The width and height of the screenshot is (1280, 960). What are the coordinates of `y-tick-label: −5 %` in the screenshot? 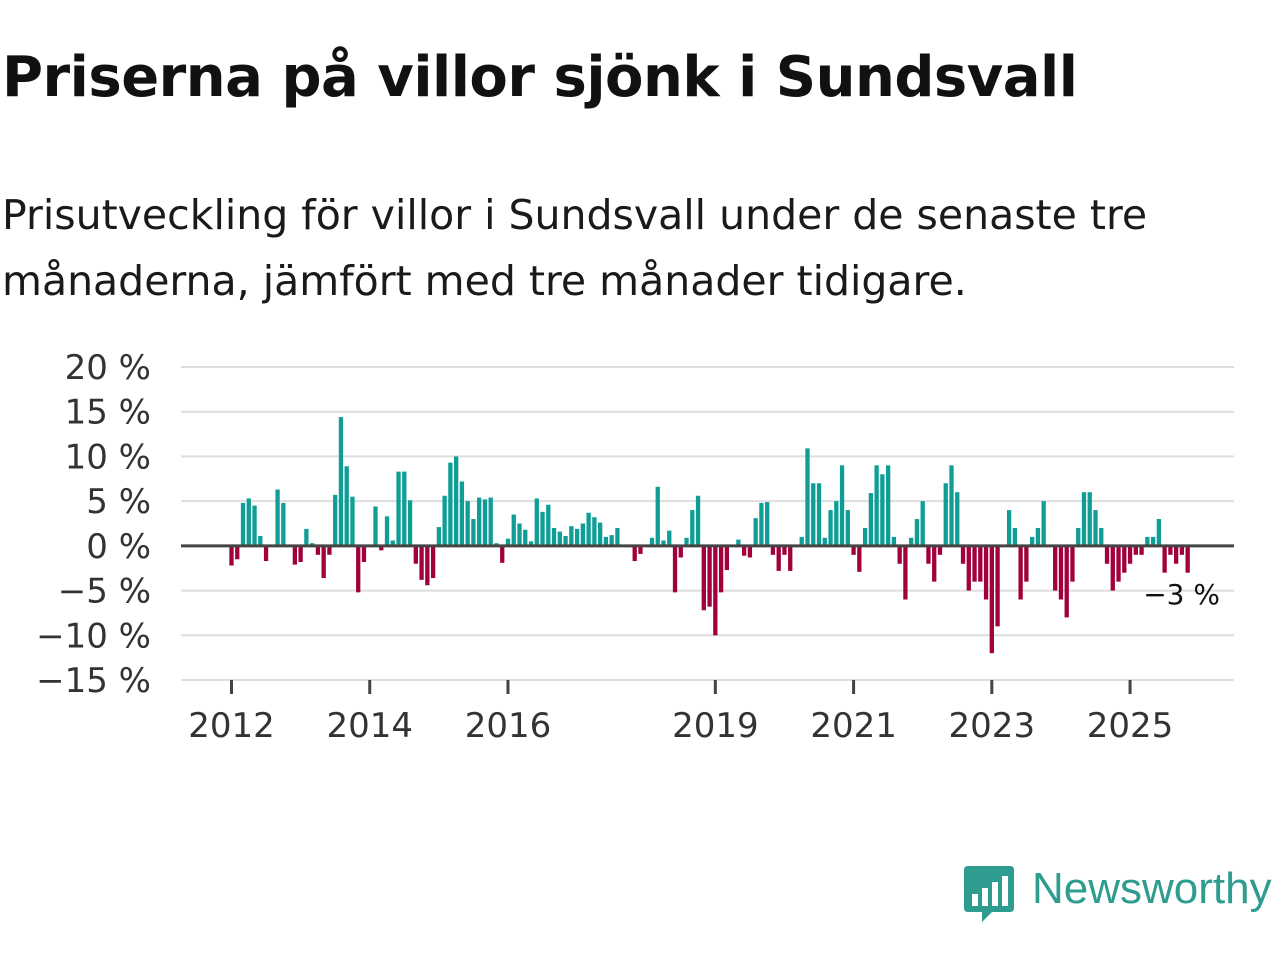 It's located at (104, 592).